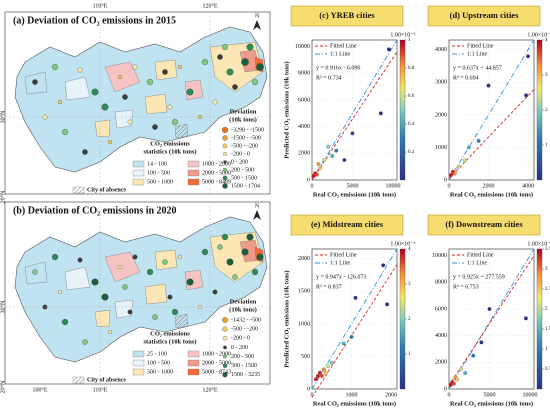  Describe the element at coordinates (216, 372) in the screenshot. I see `legend-label: 5000 - 8743` at that location.